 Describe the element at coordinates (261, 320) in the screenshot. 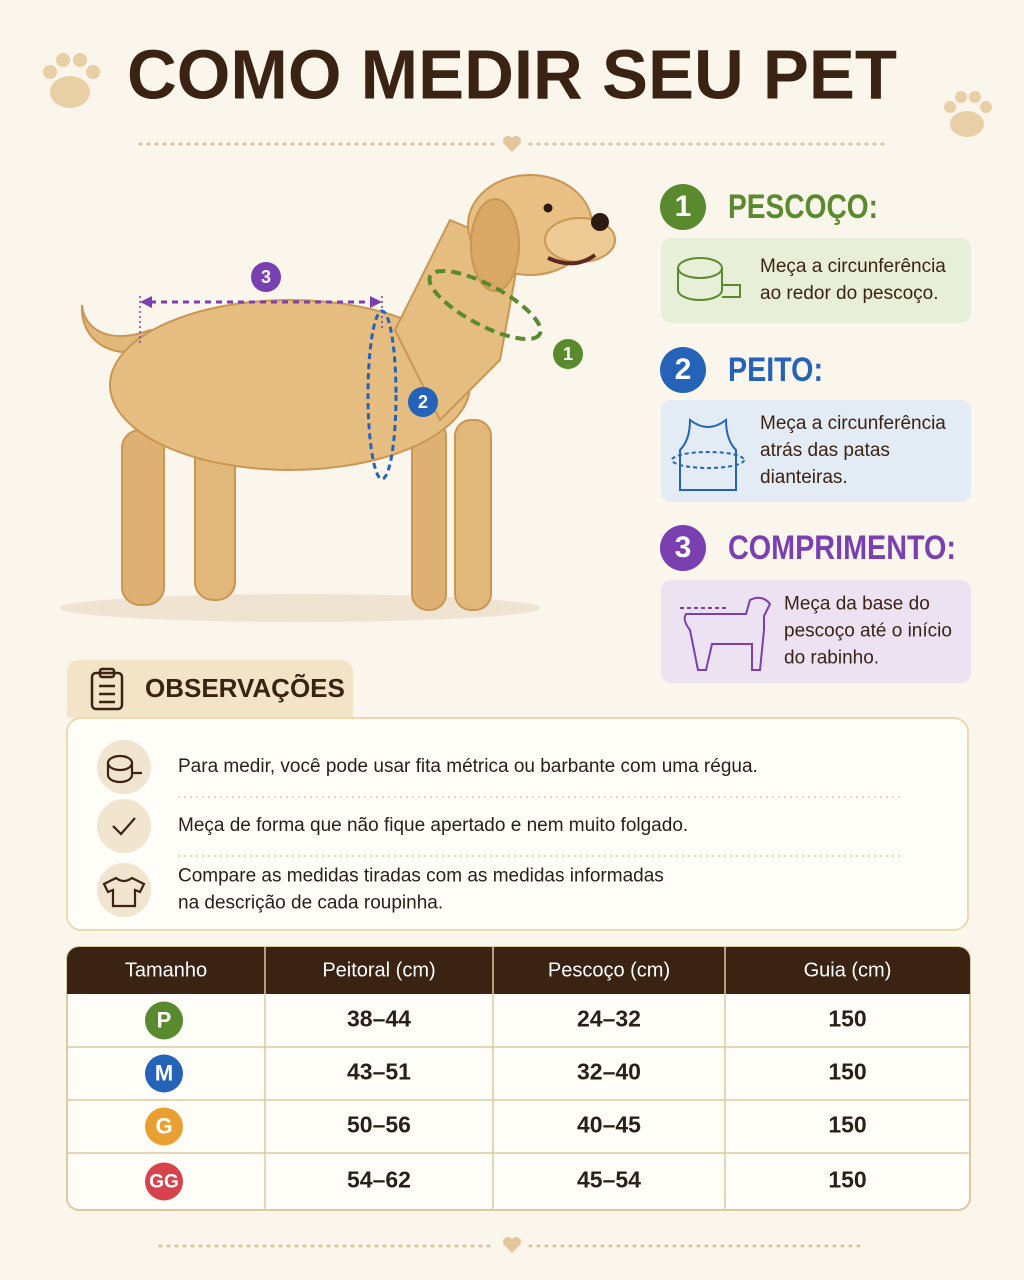

I see `length-measure` at that location.